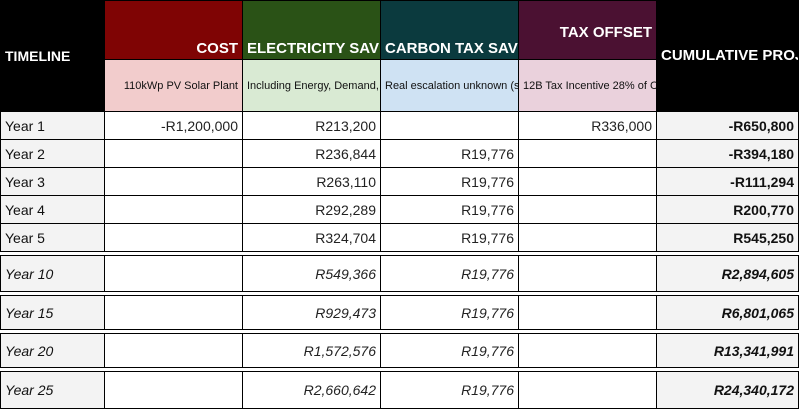  I want to click on cumulative-cell: R2,894,605, so click(727, 273).